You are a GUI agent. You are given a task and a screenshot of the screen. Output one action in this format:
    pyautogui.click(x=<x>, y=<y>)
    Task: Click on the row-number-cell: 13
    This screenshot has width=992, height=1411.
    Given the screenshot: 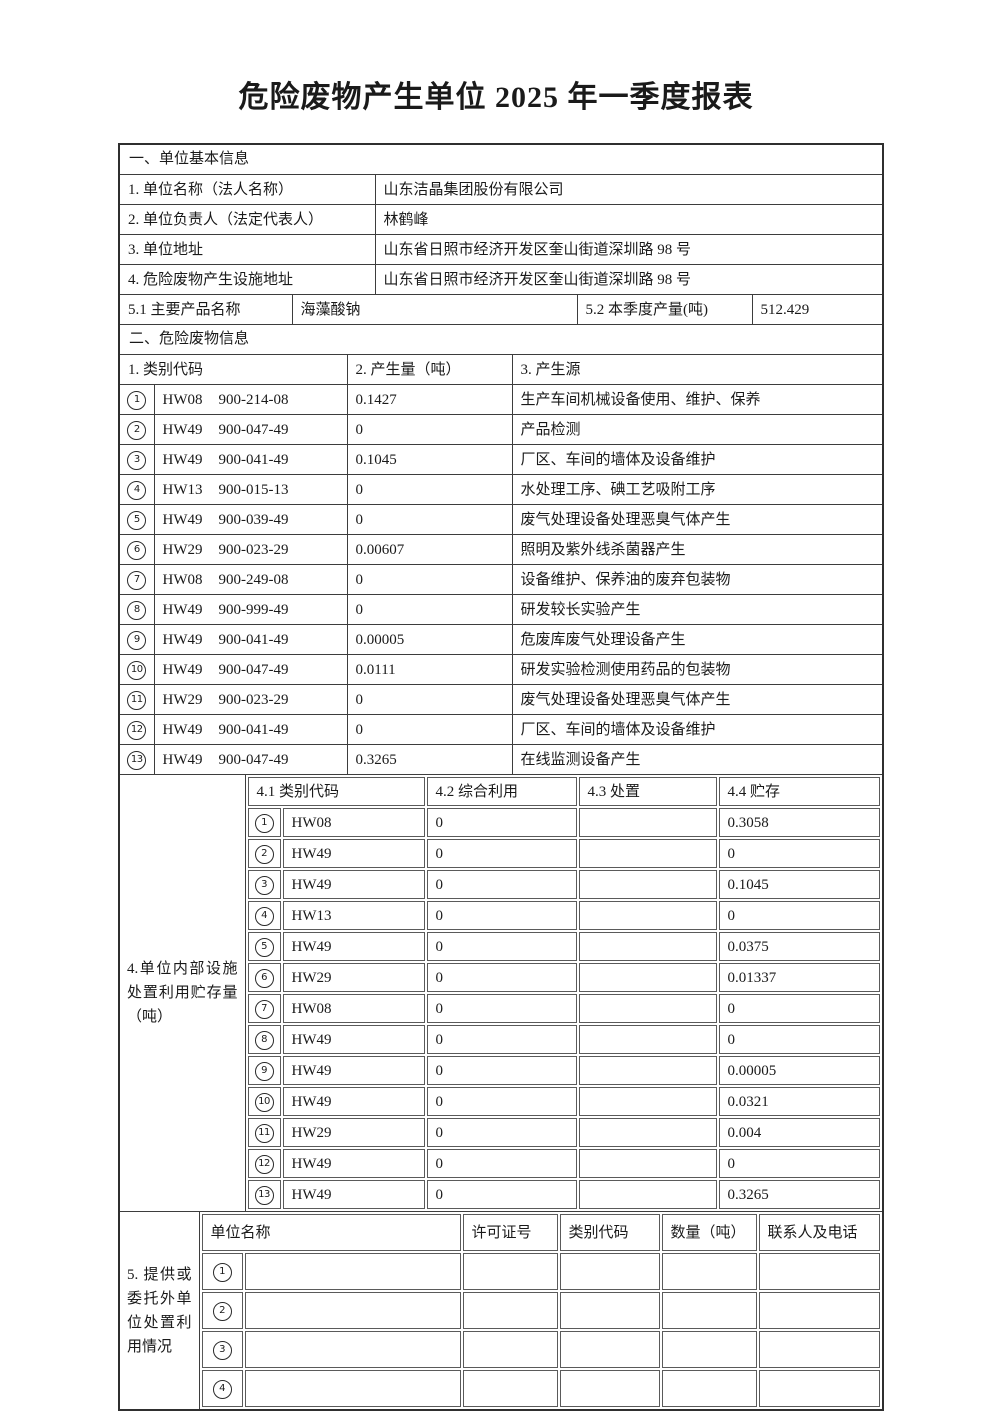 What is the action you would take?
    pyautogui.click(x=137, y=759)
    